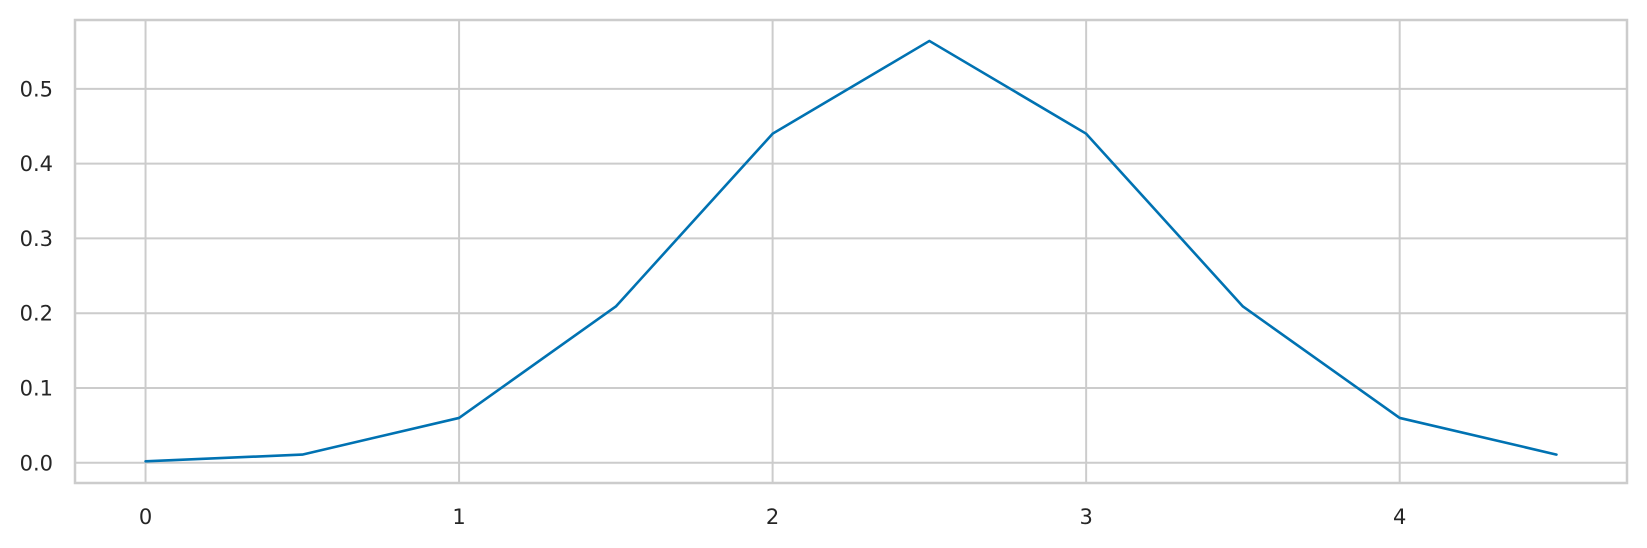  I want to click on y-tick-label: 0.4, so click(36, 164).